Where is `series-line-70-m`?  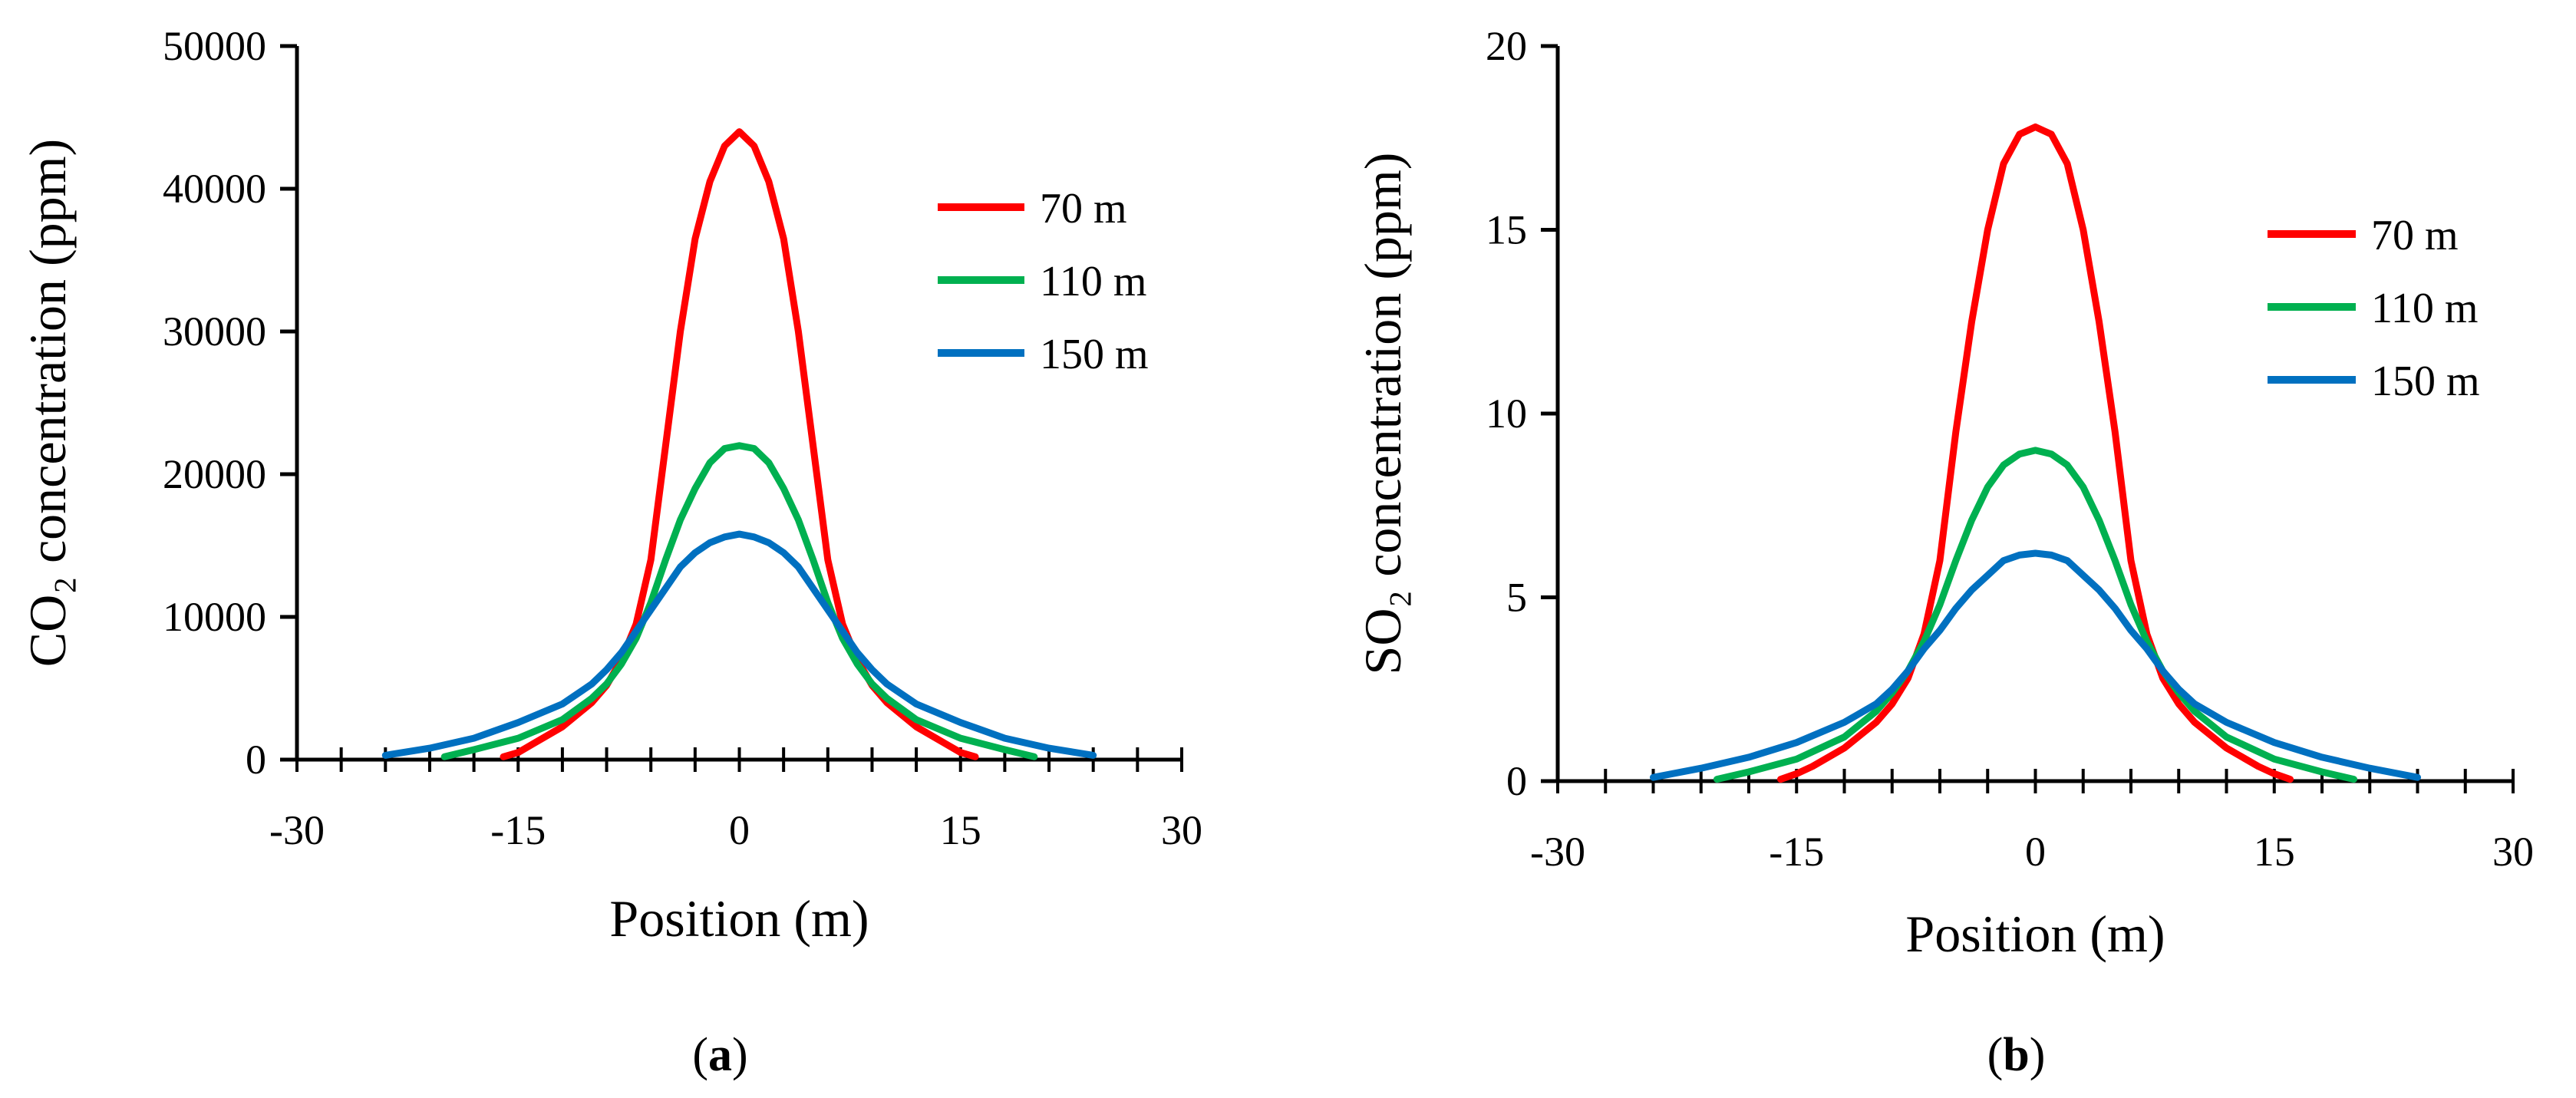 series-line-70-m is located at coordinates (2035, 453).